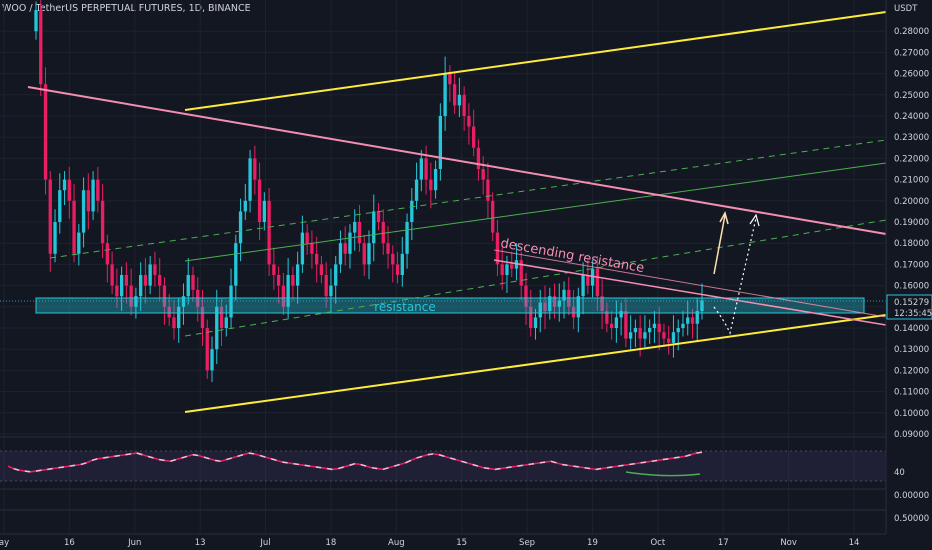 The height and width of the screenshot is (550, 932). What do you see at coordinates (909, 307) in the screenshot?
I see `last-price-tag` at bounding box center [909, 307].